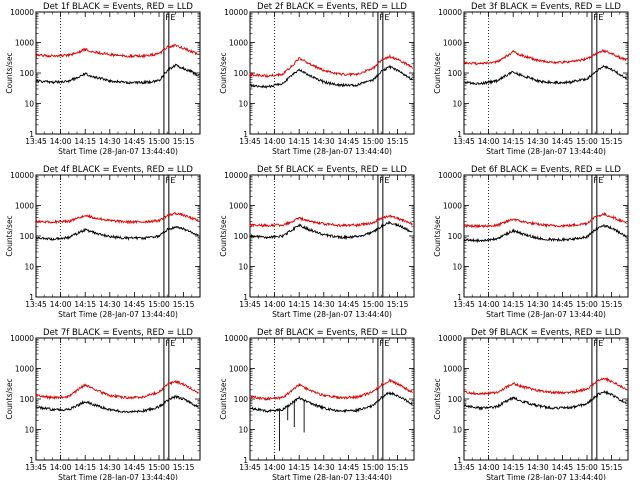 The width and height of the screenshot is (640, 480). Describe the element at coordinates (332, 333) in the screenshot. I see `panel-title: Det 8f BLACK = Events, RED = LLD` at that location.